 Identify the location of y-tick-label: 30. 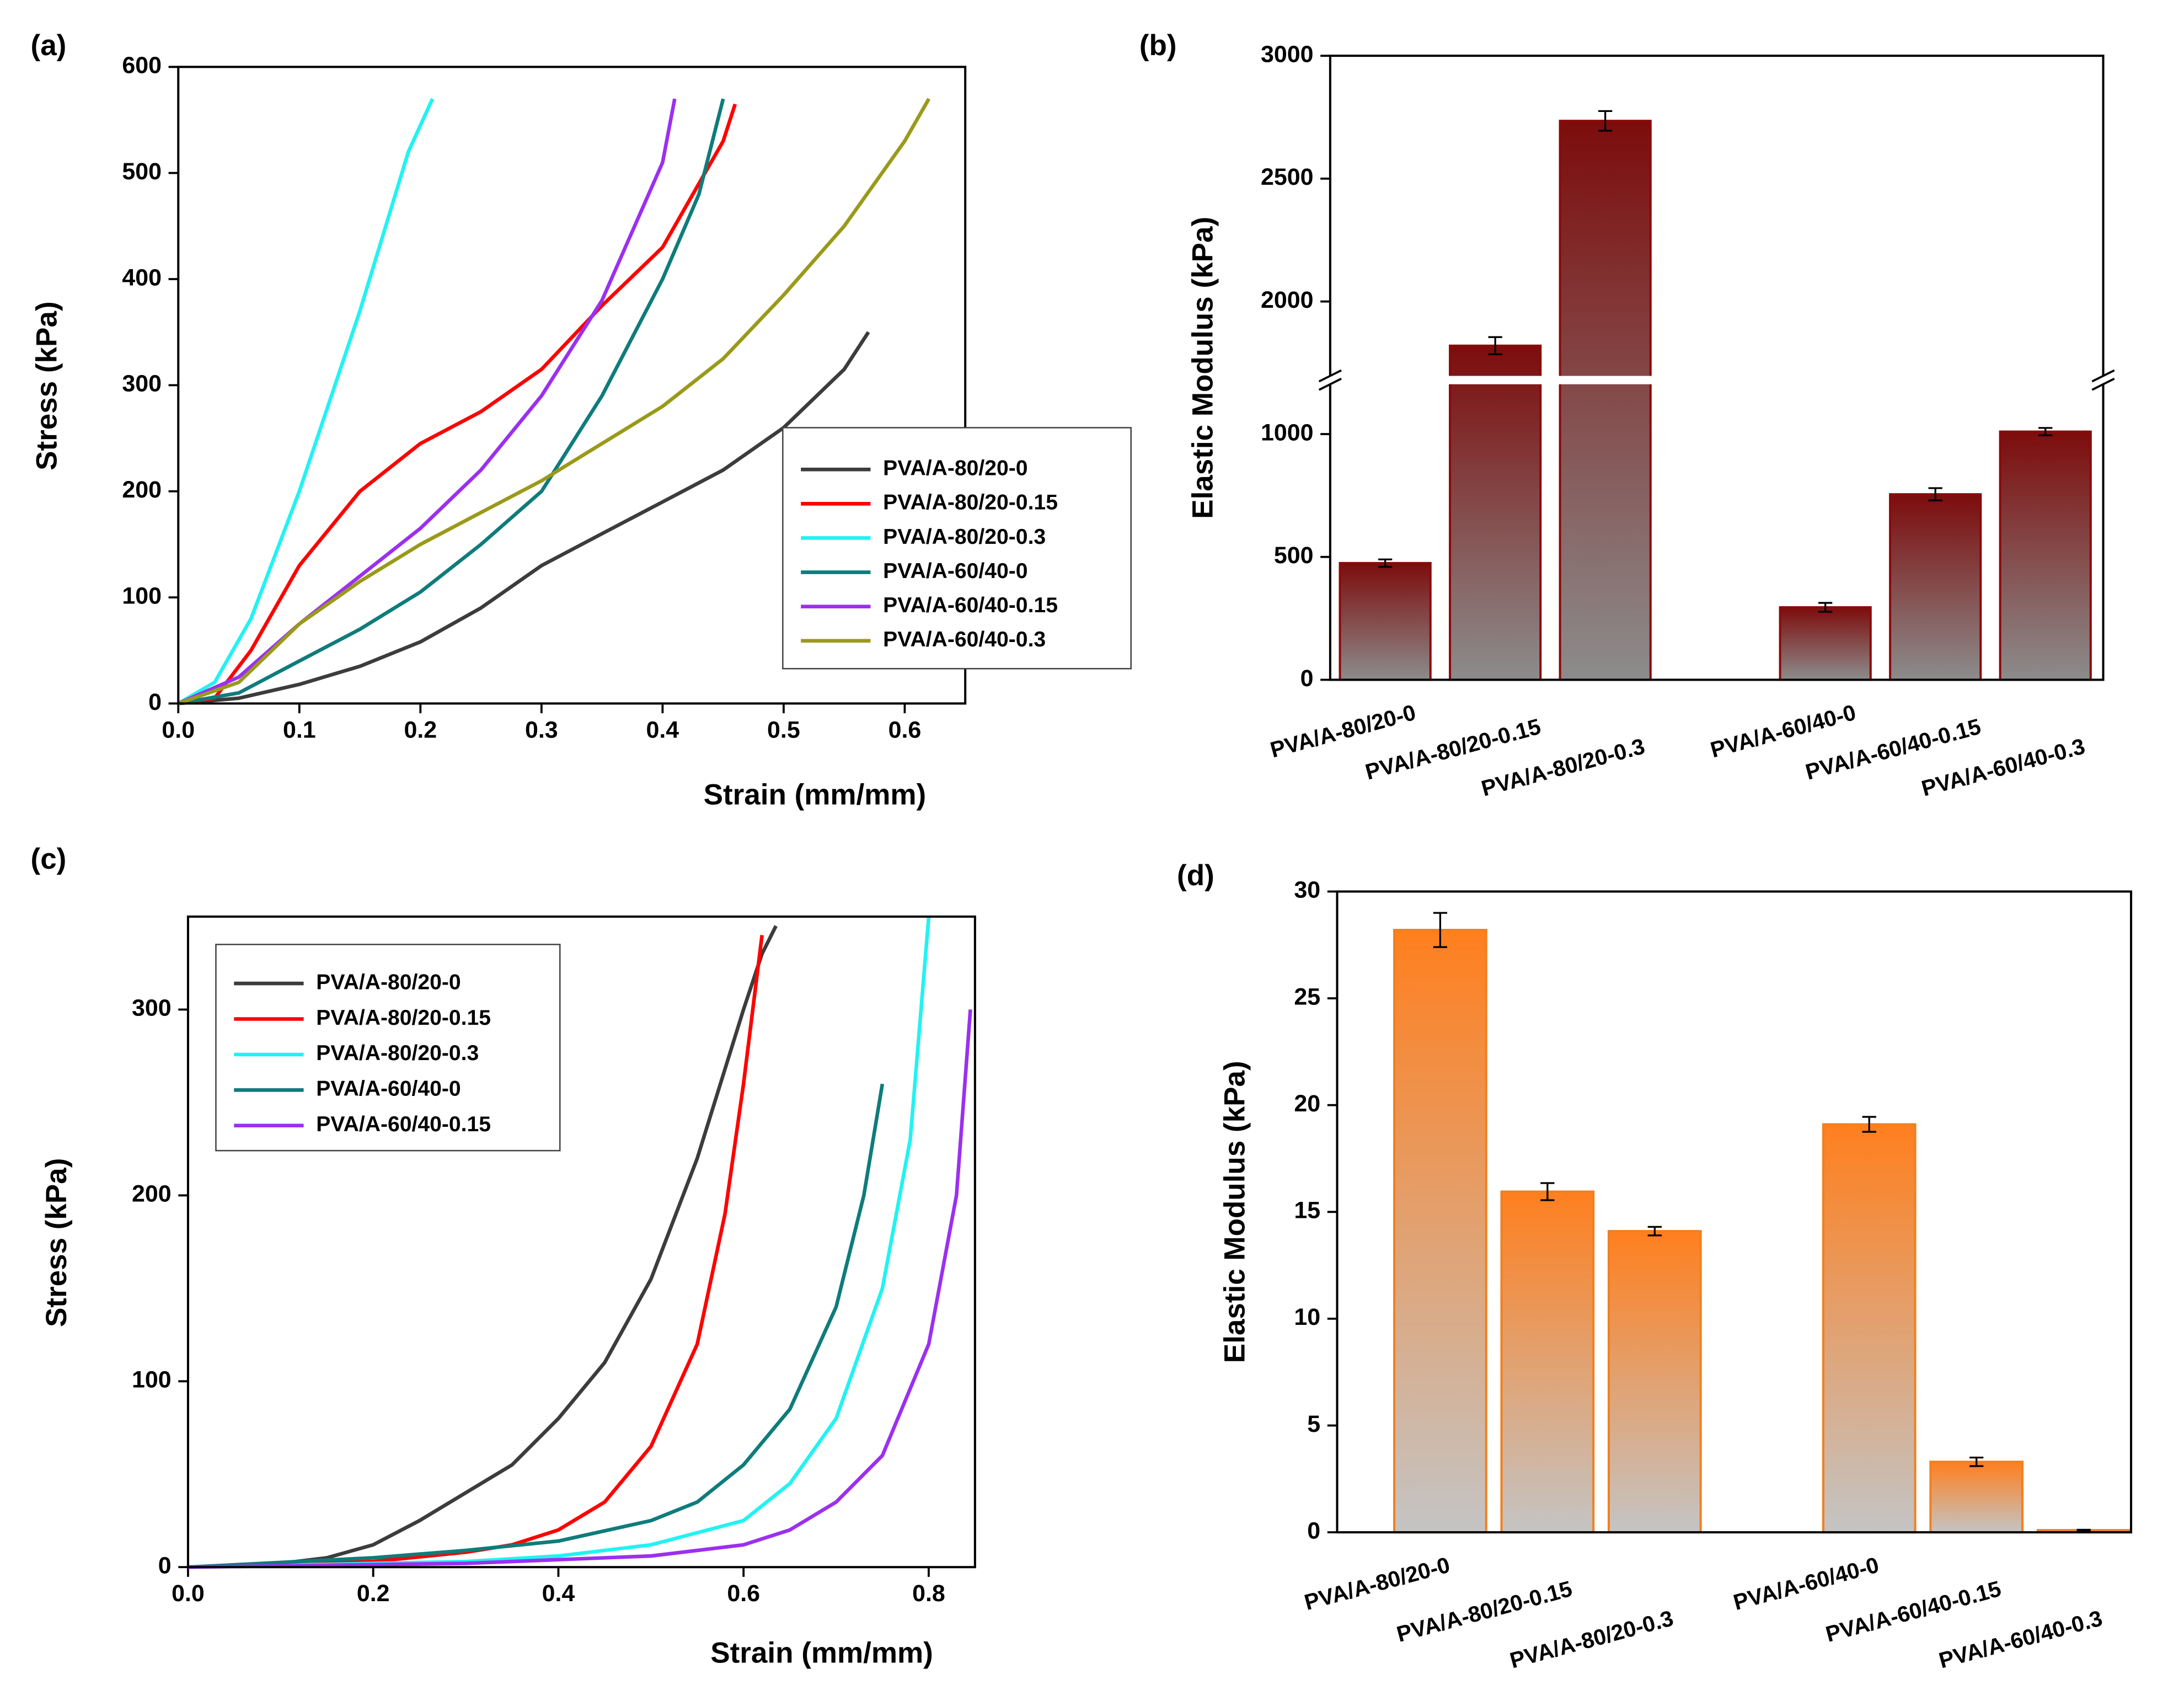
(1307, 890).